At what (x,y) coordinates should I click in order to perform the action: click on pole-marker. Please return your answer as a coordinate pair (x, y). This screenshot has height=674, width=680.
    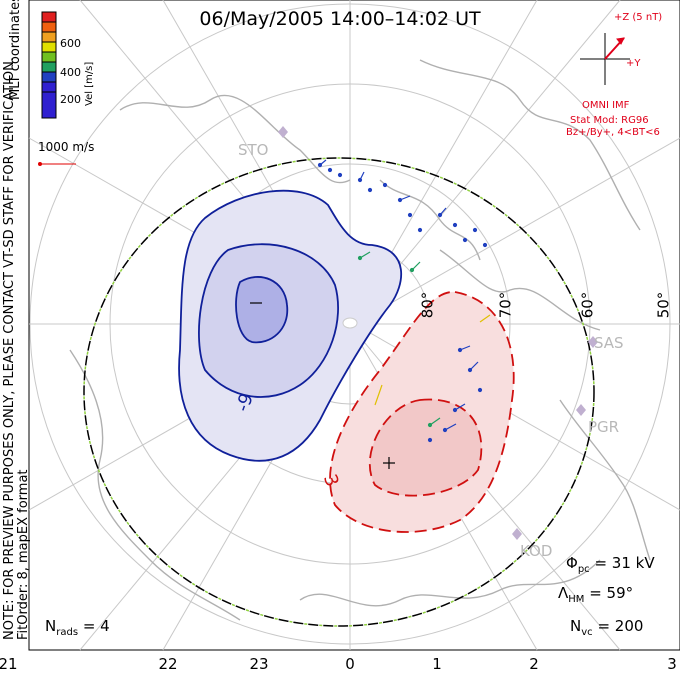
    Looking at the image, I should click on (350, 323).